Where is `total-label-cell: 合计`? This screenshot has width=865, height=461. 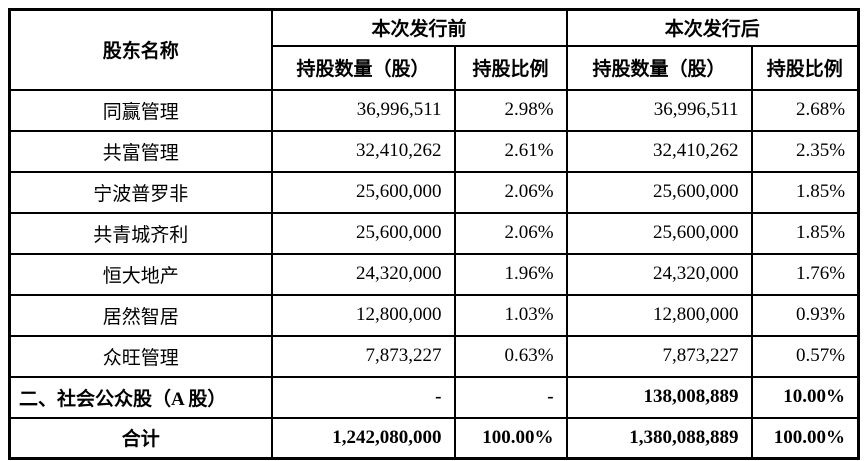
total-label-cell: 合计 is located at coordinates (140, 438).